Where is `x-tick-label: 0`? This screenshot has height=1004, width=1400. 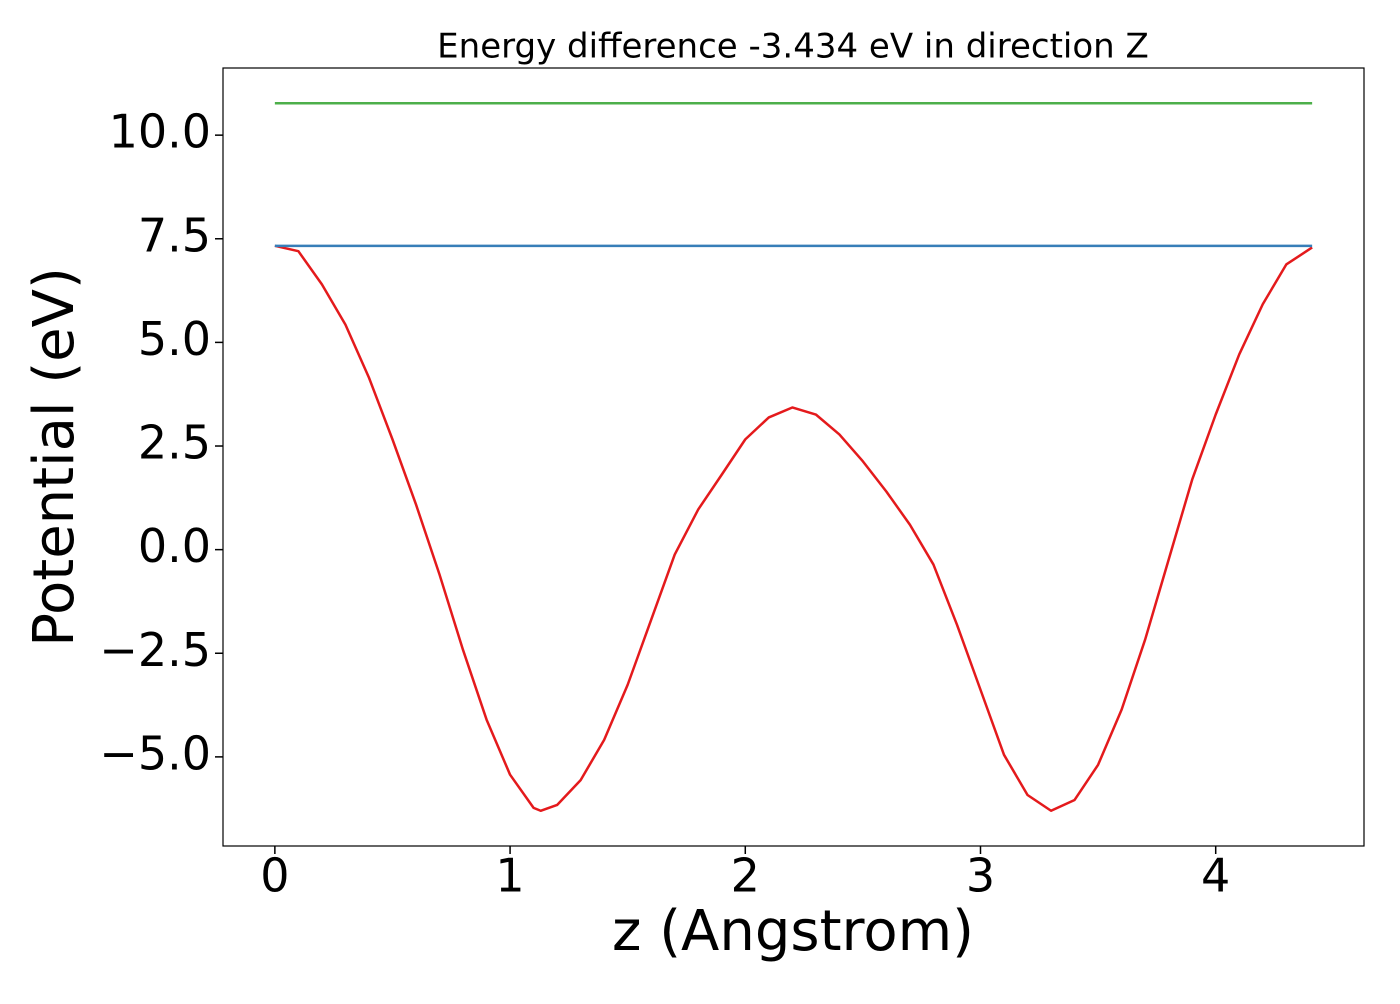 x-tick-label: 0 is located at coordinates (274, 876).